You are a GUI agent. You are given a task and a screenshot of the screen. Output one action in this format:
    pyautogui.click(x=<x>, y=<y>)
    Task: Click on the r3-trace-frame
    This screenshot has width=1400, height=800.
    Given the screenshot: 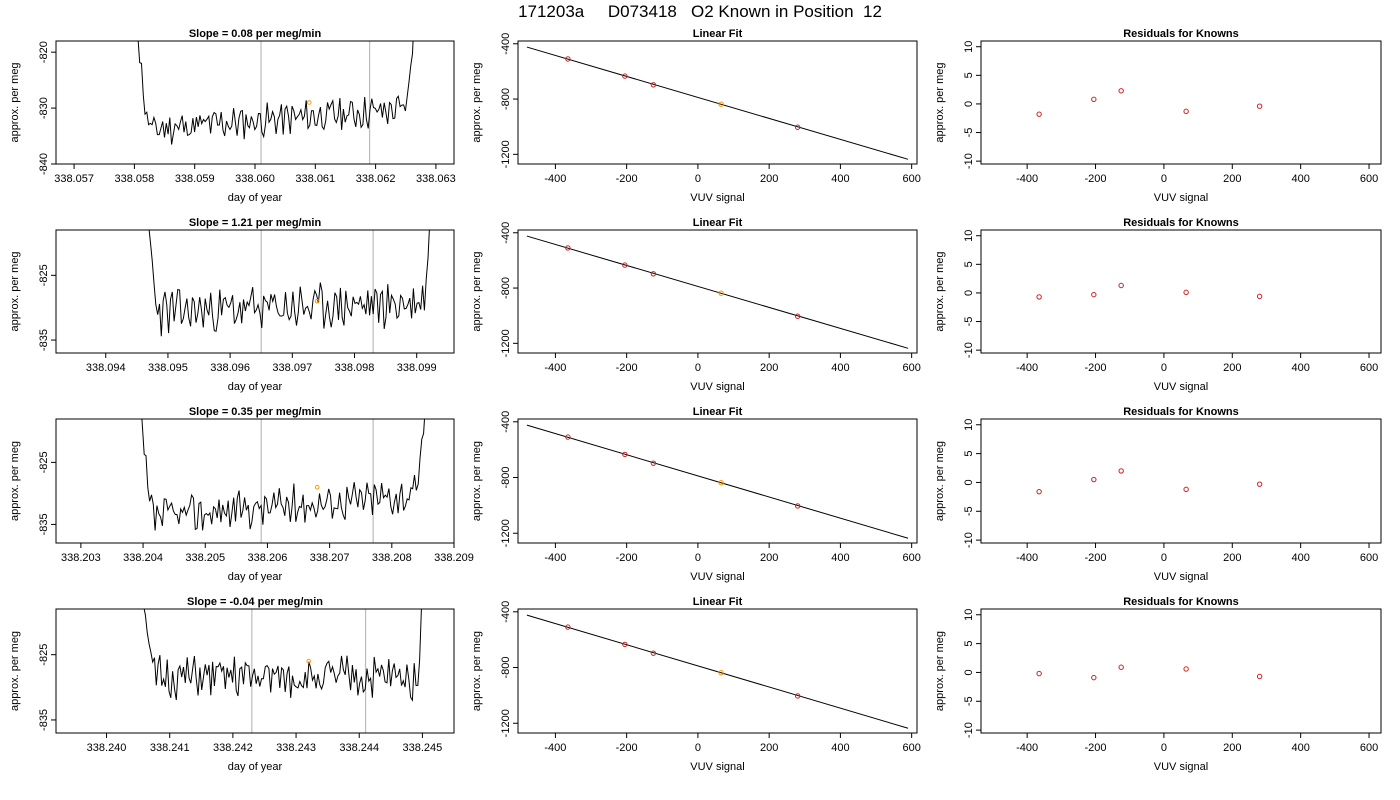 What is the action you would take?
    pyautogui.click(x=255, y=481)
    